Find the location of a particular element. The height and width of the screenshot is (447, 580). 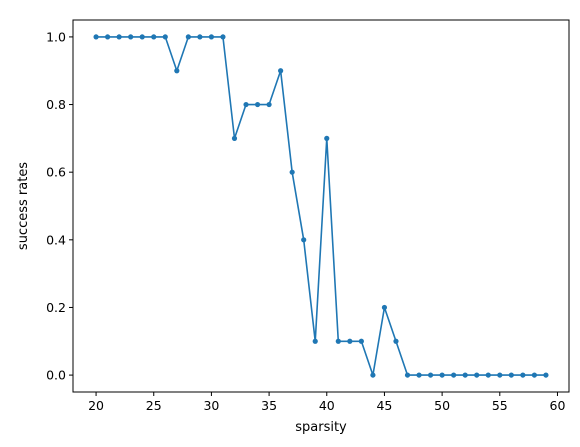

y-tick-label: 0.2 is located at coordinates (56, 307).